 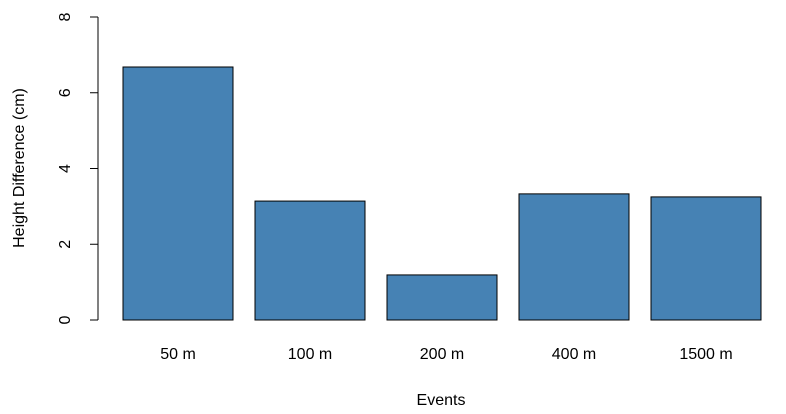 I want to click on x-tick-label: 200 m, so click(x=442, y=354).